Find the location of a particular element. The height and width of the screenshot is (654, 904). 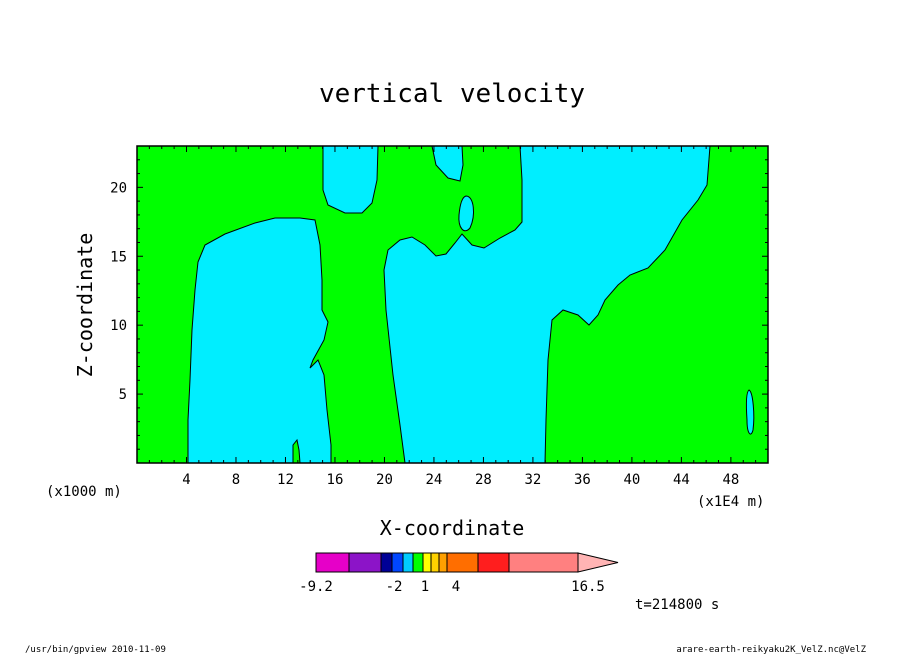

colorbar-labels: -9.2 -2 1 4 16.5 is located at coordinates (452, 587).